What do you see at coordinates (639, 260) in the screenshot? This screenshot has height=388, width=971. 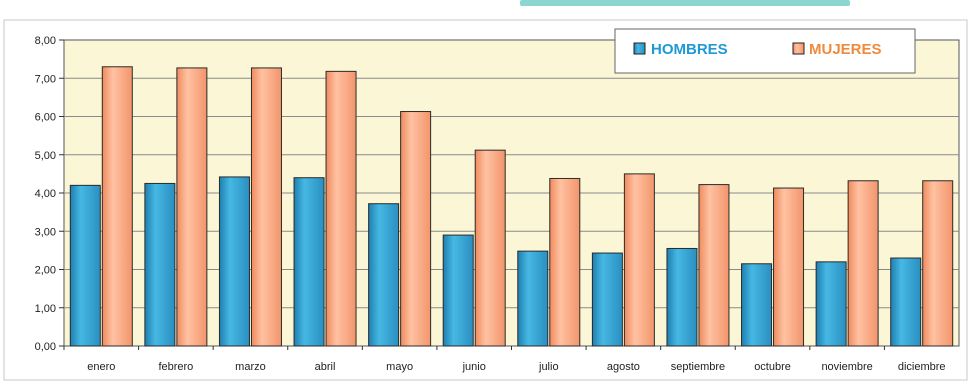 I see `bar-mujeres-agosto` at bounding box center [639, 260].